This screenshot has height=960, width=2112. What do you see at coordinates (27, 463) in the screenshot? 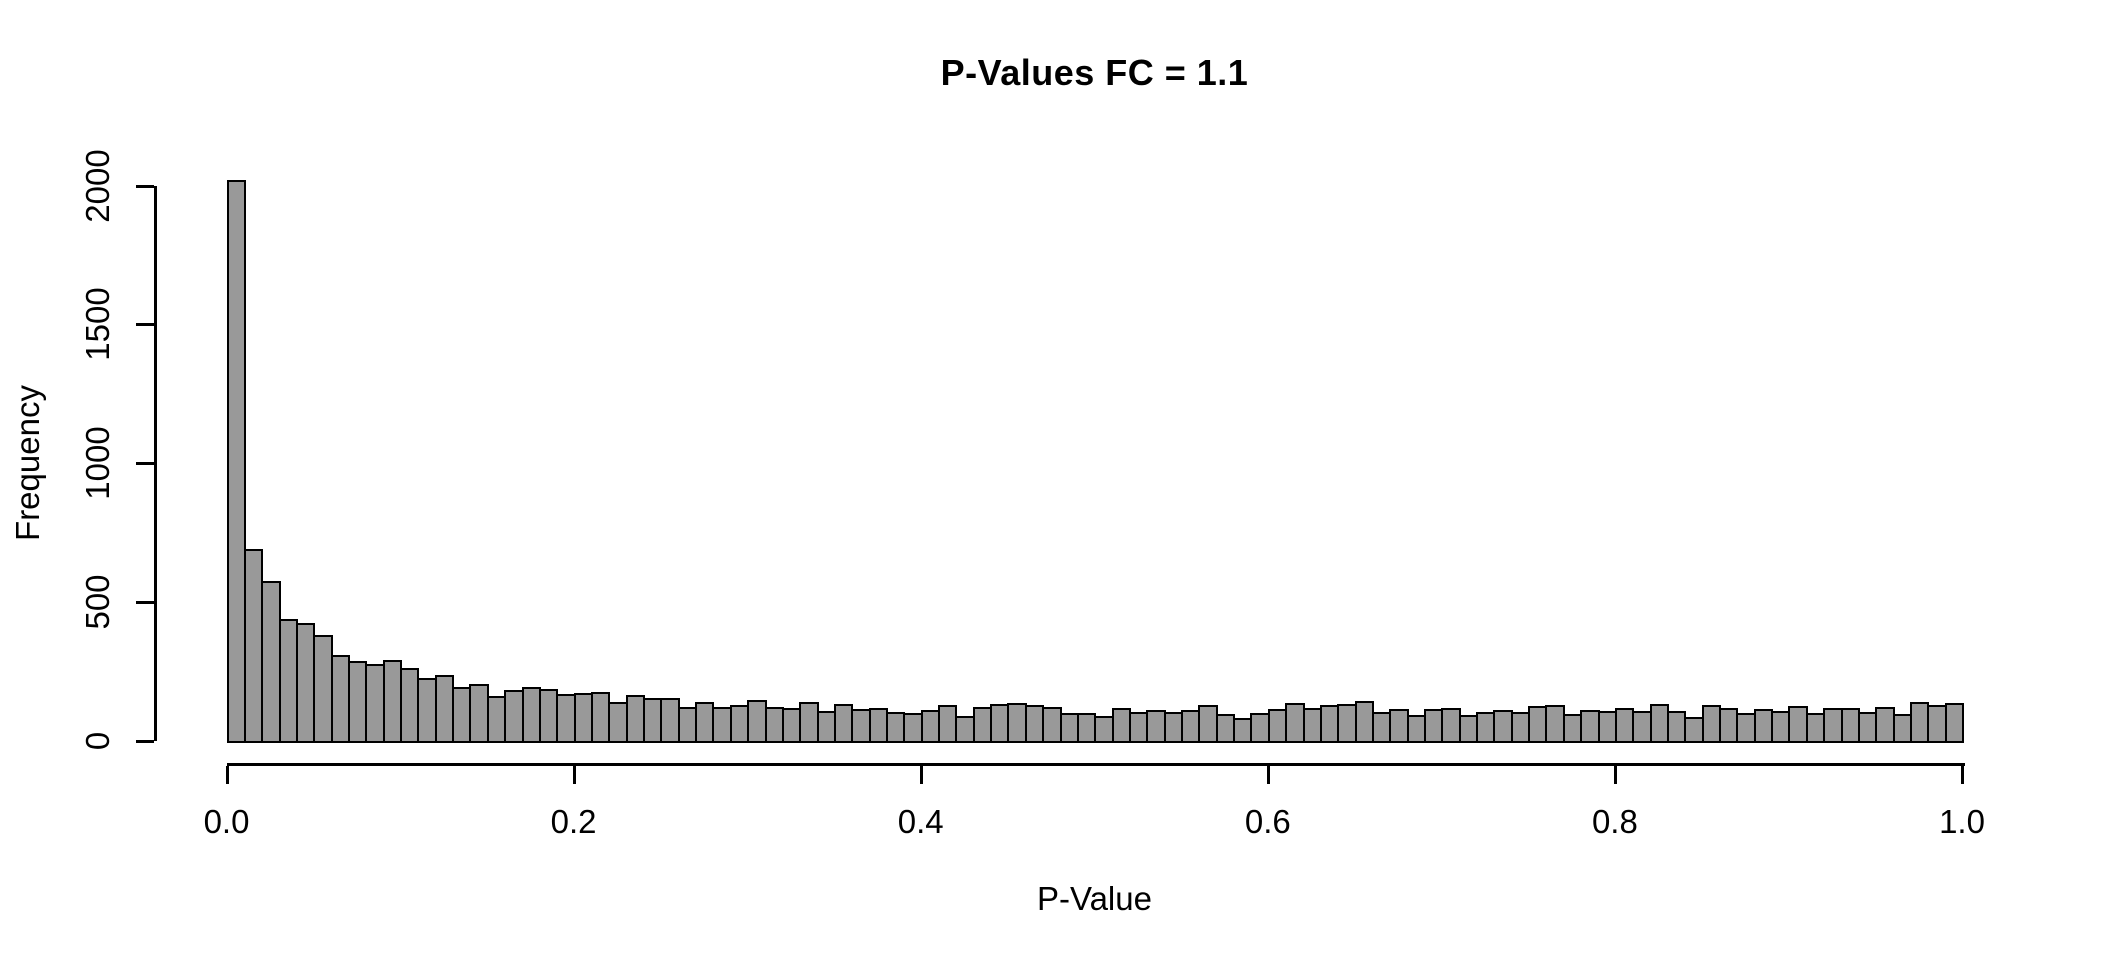
I see `y-axis-label: Frequency` at bounding box center [27, 463].